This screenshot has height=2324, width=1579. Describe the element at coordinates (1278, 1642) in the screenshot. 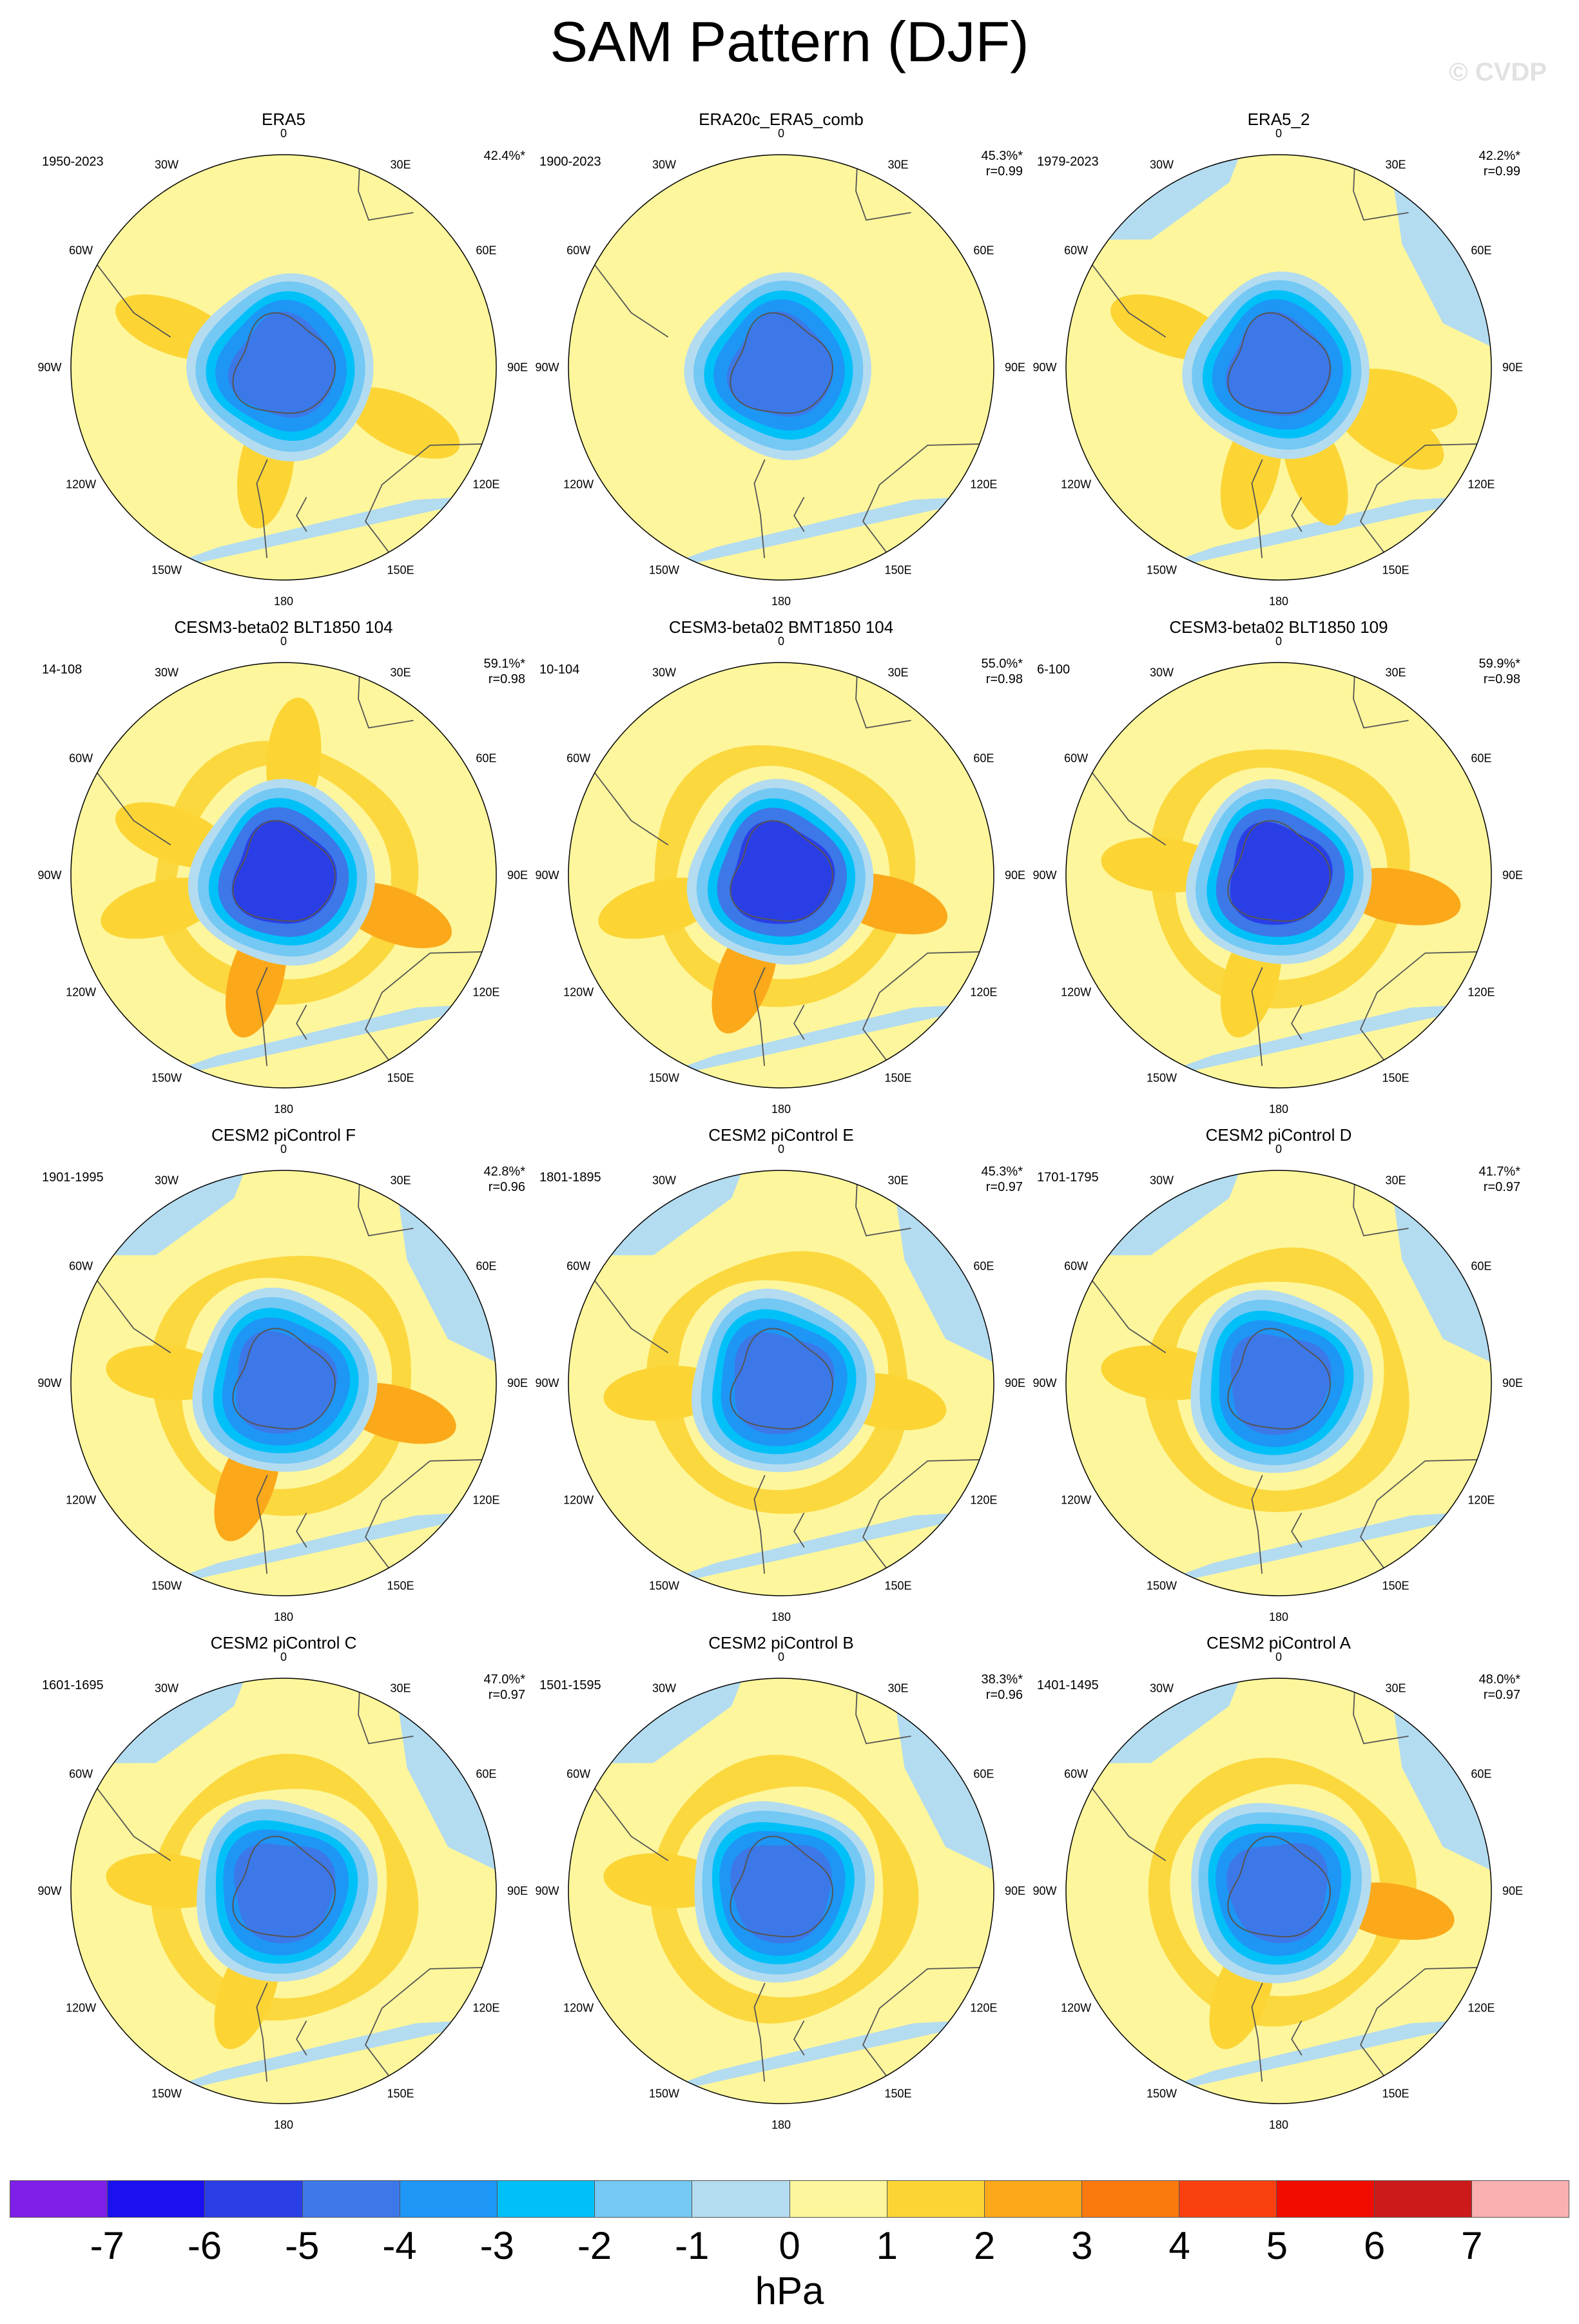

I see `panel-title: CESM2 piControl A` at that location.